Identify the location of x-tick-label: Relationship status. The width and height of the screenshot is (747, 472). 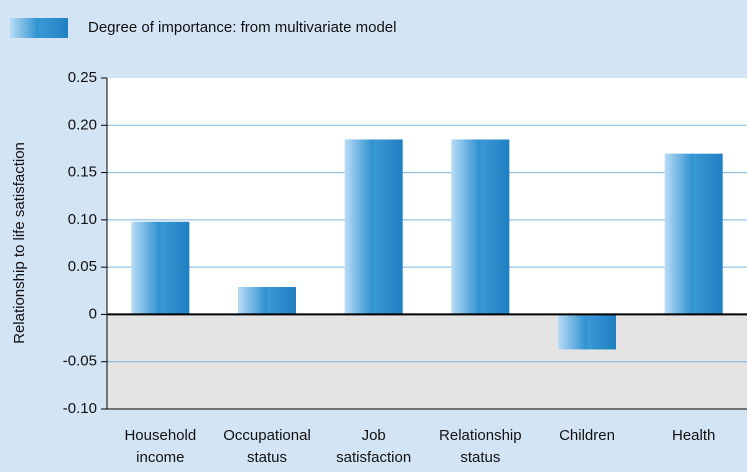
(480, 446).